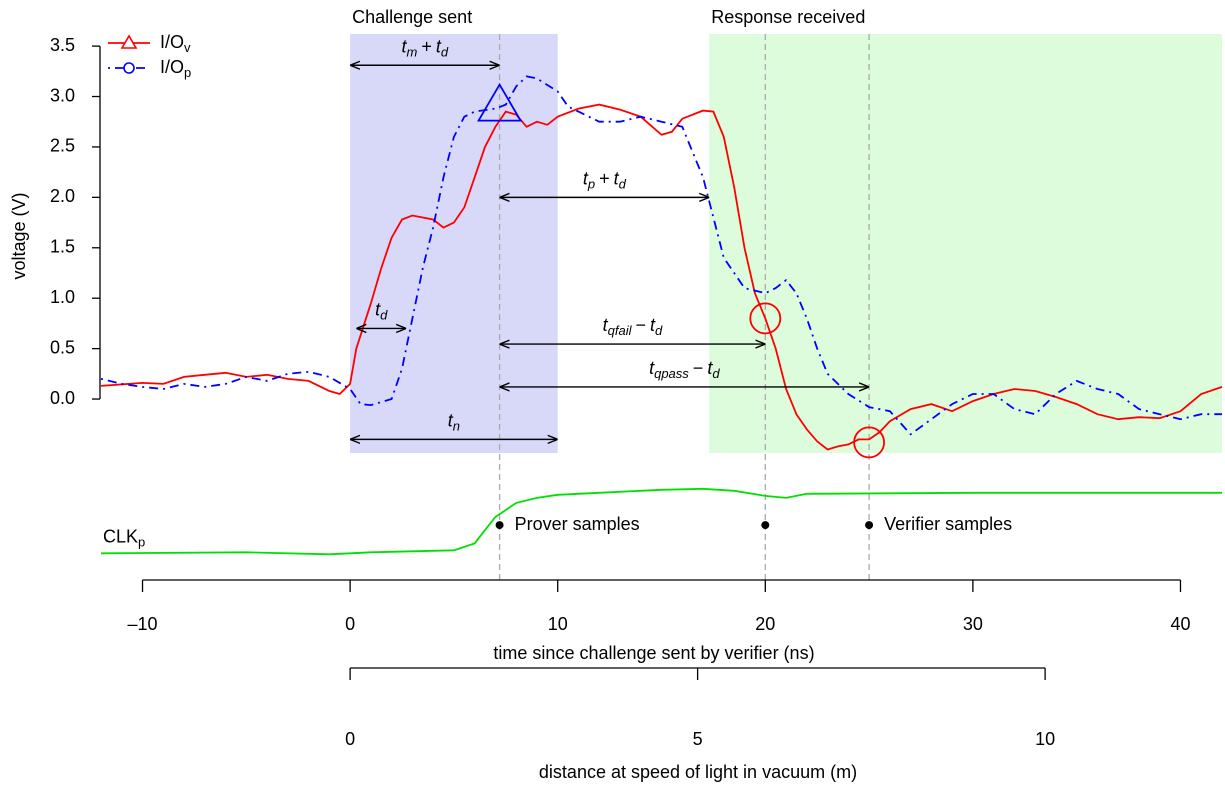  I want to click on y-tick-label: 0.0, so click(62, 398).